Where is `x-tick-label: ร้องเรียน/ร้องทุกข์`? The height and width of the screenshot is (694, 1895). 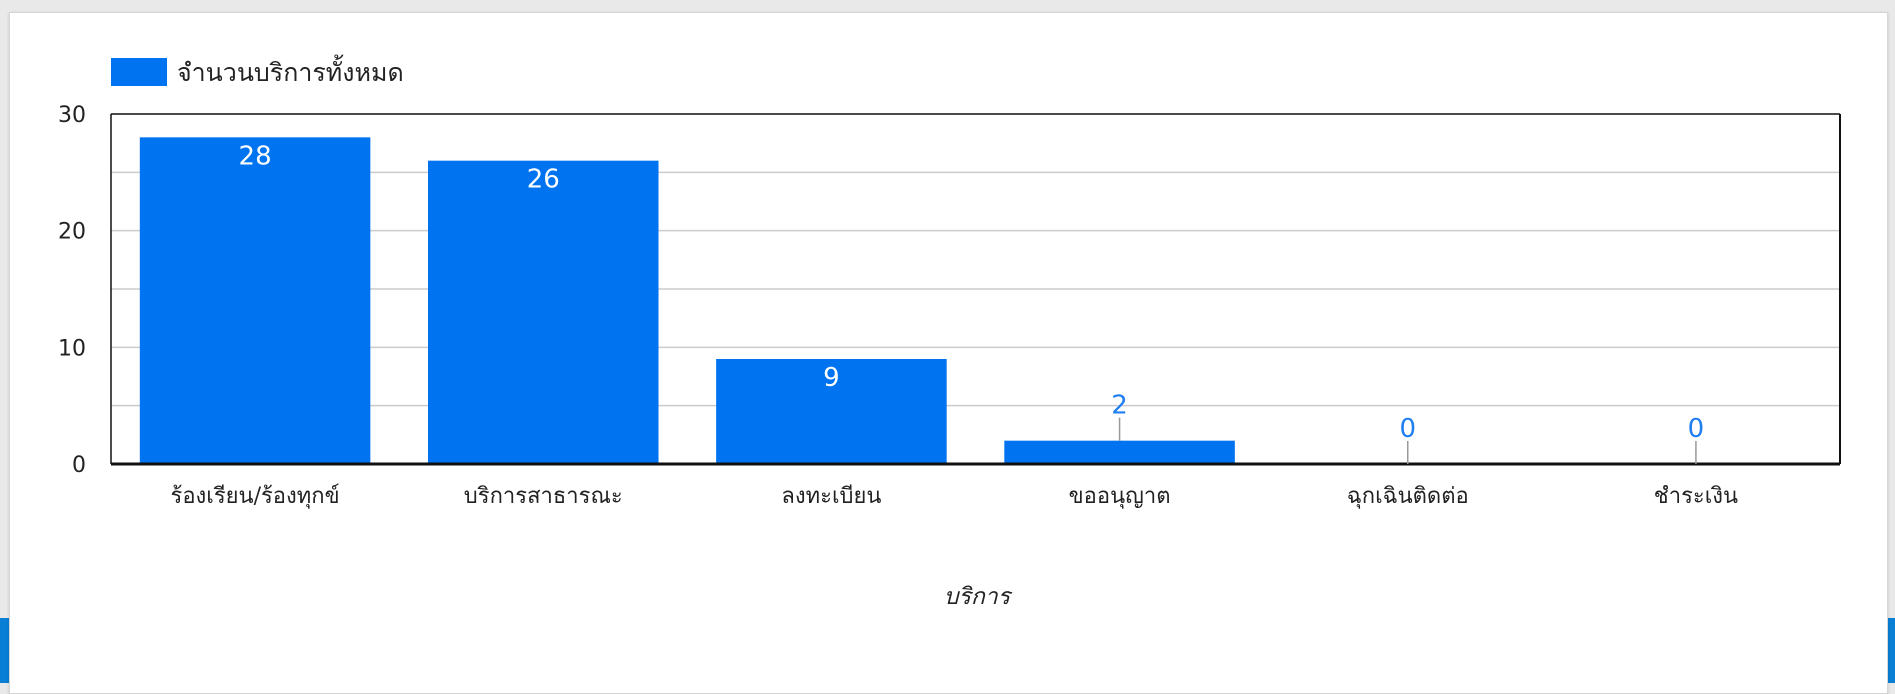 x-tick-label: ร้องเรียน/ร้องทุกข์ is located at coordinates (255, 496).